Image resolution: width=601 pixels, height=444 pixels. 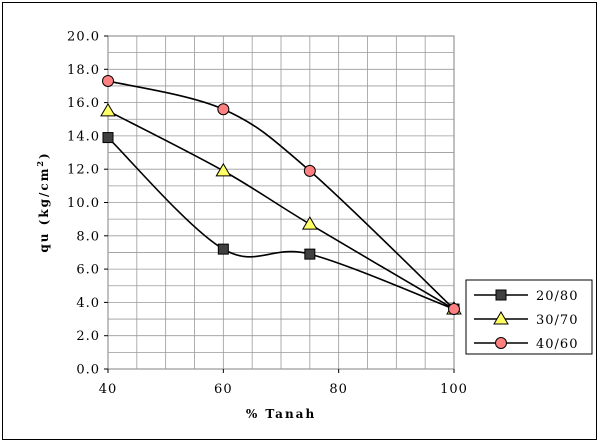 What do you see at coordinates (557, 320) in the screenshot?
I see `legend-label: 30/70` at bounding box center [557, 320].